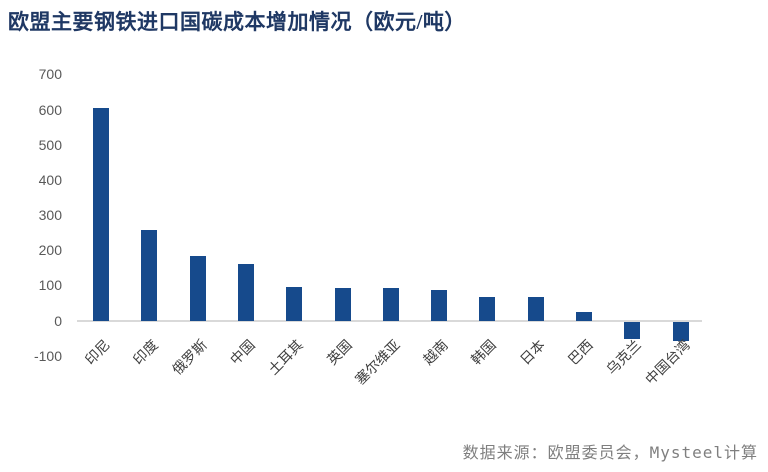 The image size is (768, 472). What do you see at coordinates (98, 353) in the screenshot?
I see `x-axis-category-label: 印尼` at bounding box center [98, 353].